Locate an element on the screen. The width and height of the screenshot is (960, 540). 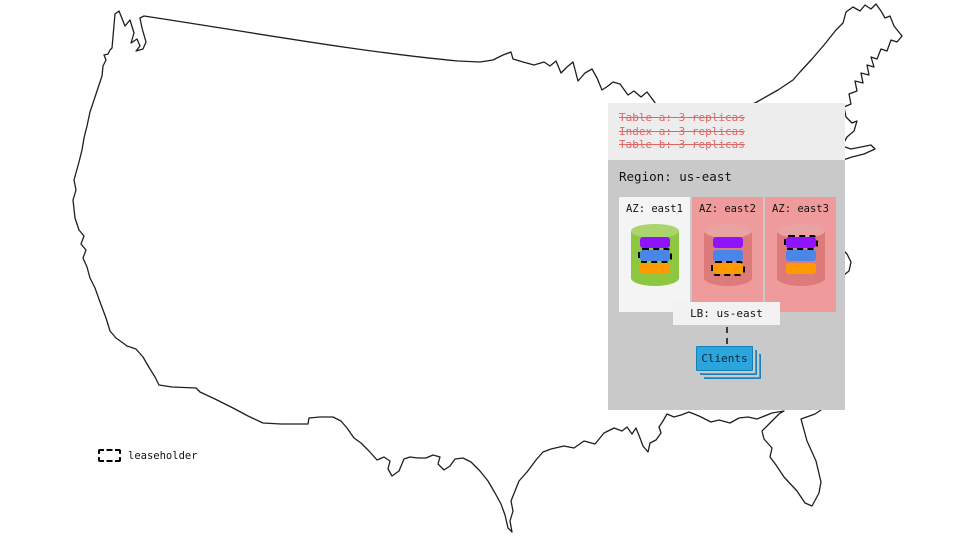
az-label: AZ: east2 is located at coordinates (727, 209).